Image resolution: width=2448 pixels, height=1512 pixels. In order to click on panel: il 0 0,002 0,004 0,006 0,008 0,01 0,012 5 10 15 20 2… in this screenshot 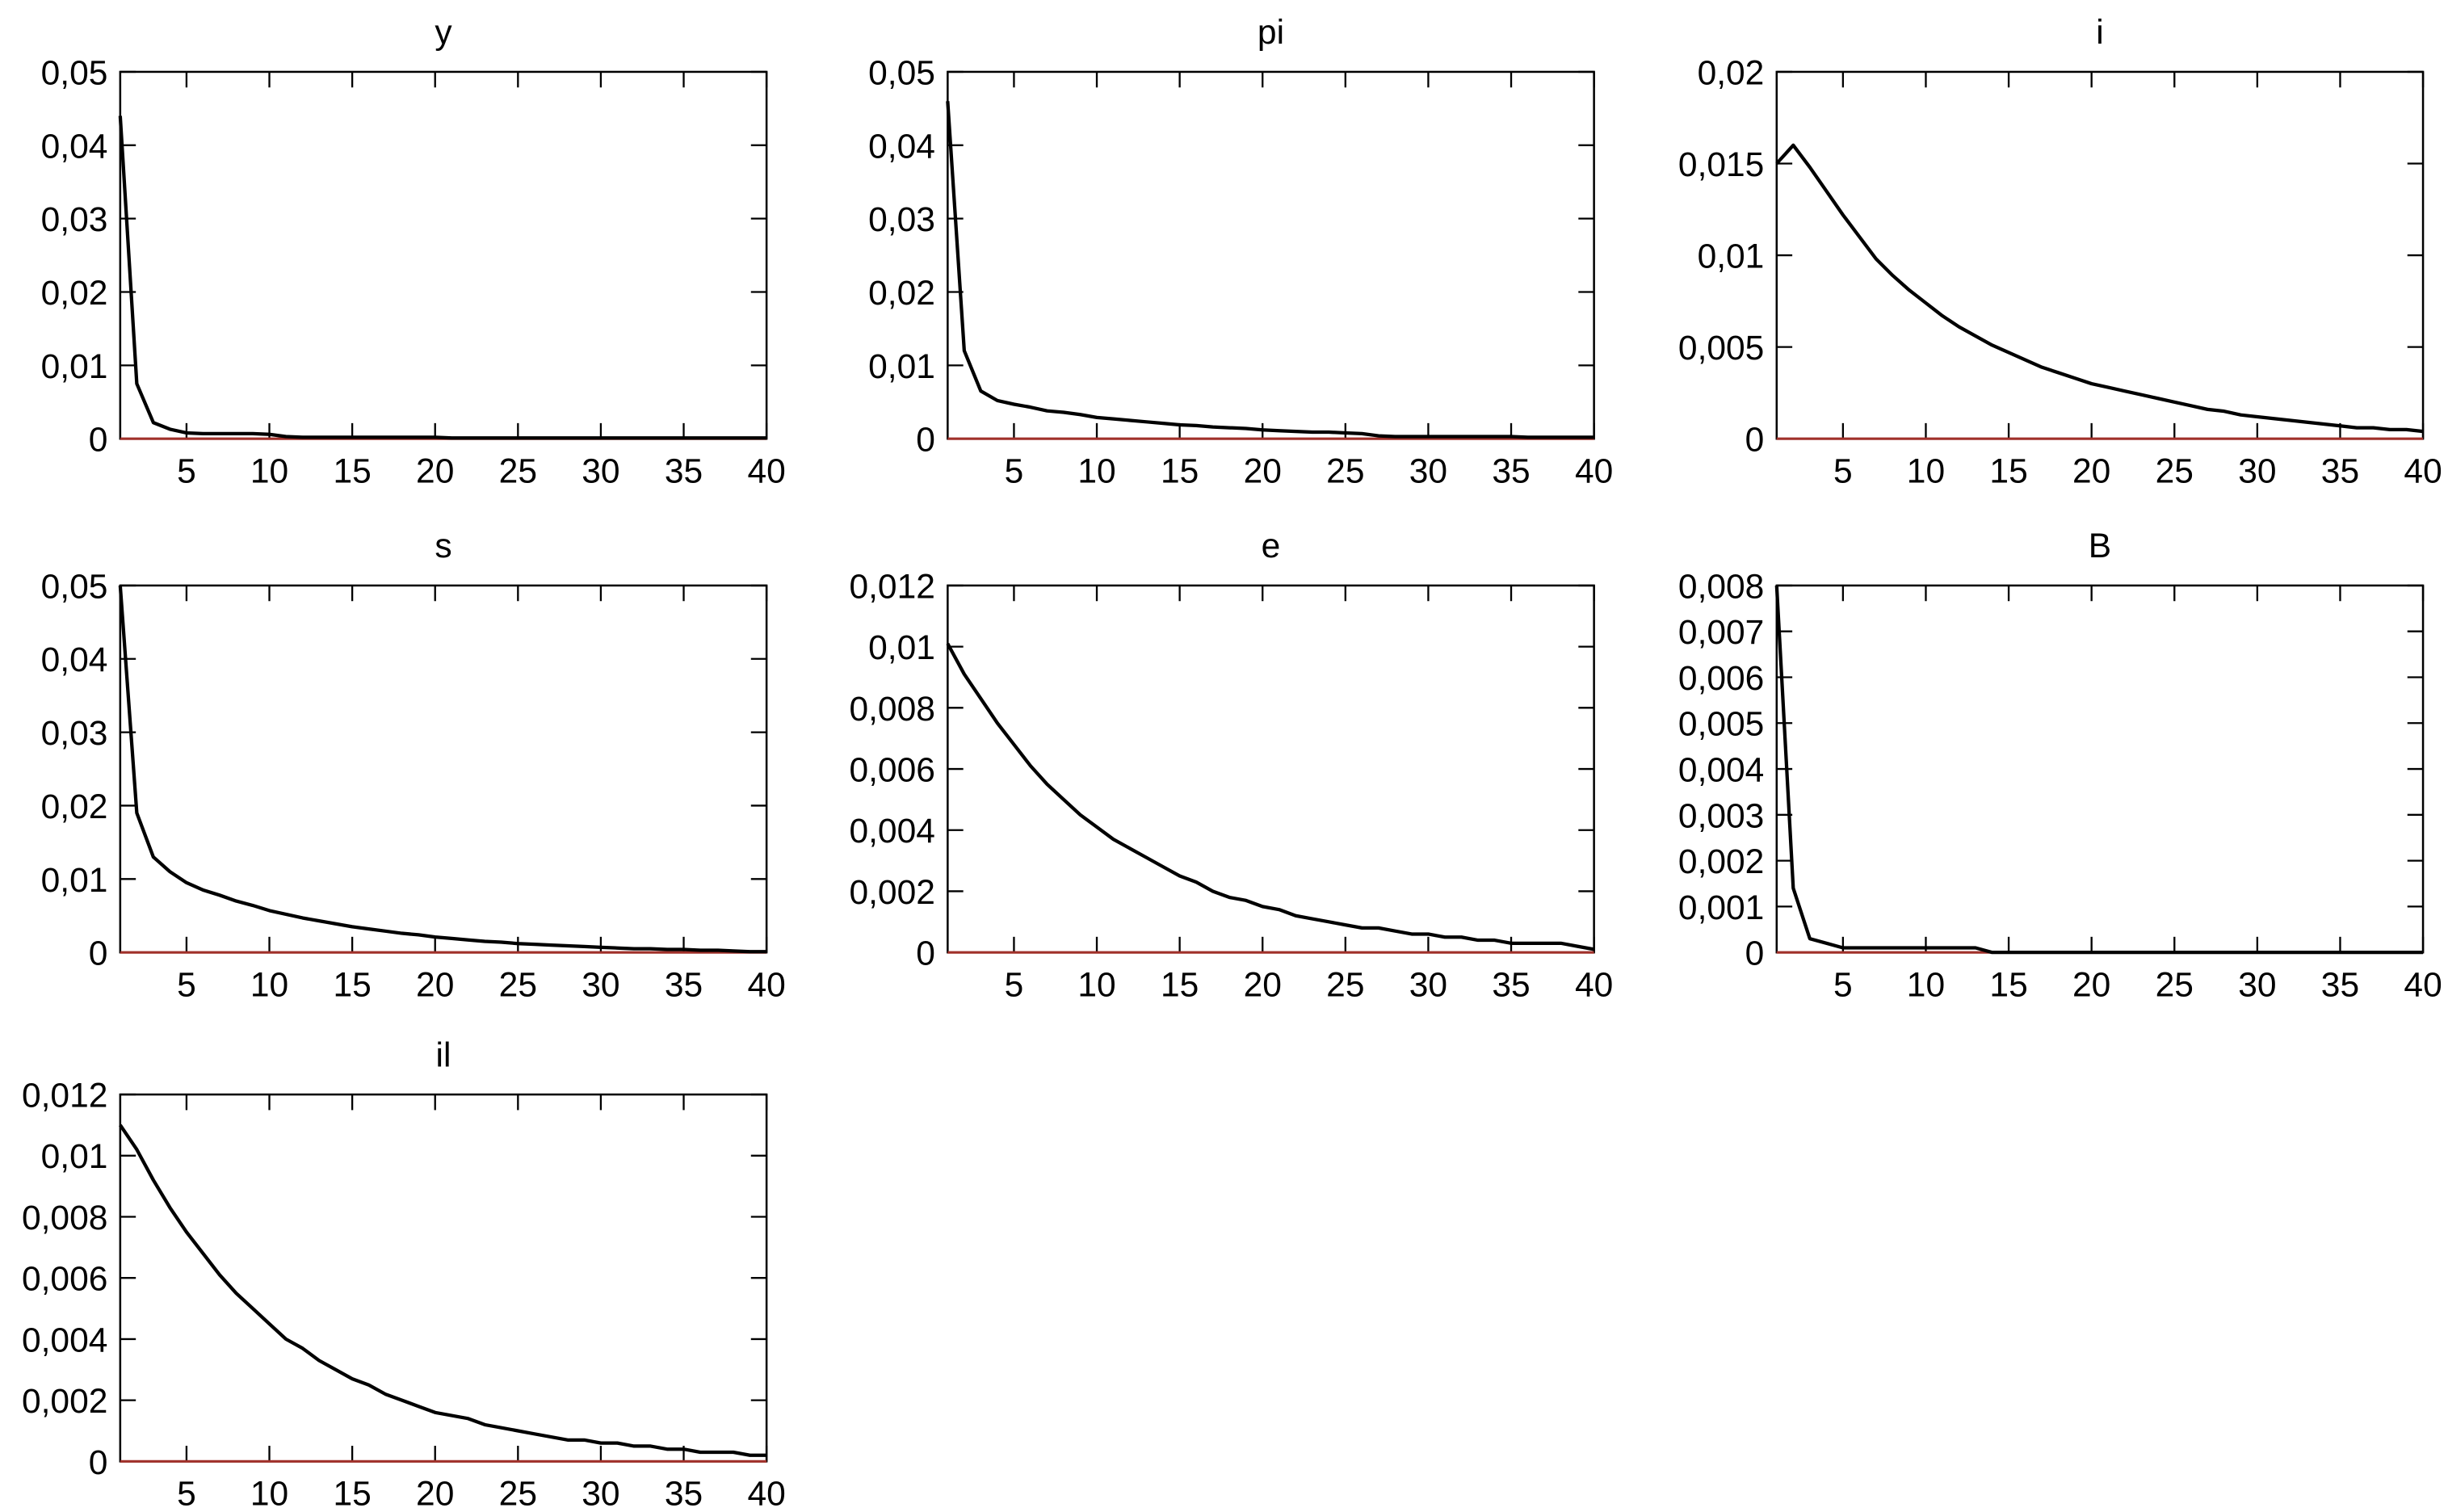, I will do `click(404, 1274)`.